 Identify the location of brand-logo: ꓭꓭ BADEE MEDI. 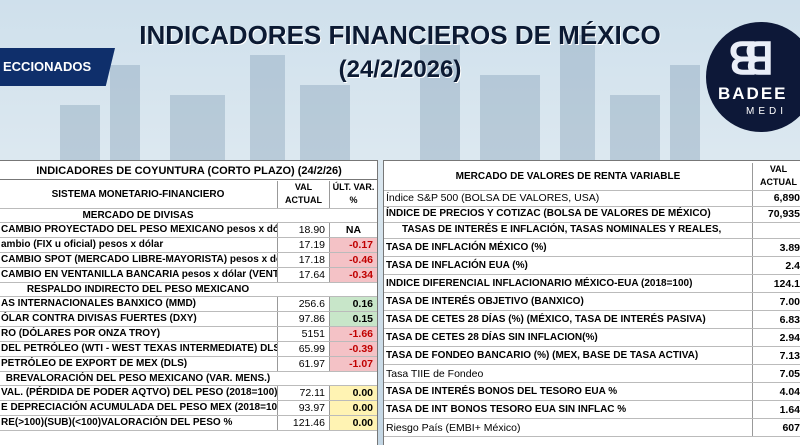
(753, 77).